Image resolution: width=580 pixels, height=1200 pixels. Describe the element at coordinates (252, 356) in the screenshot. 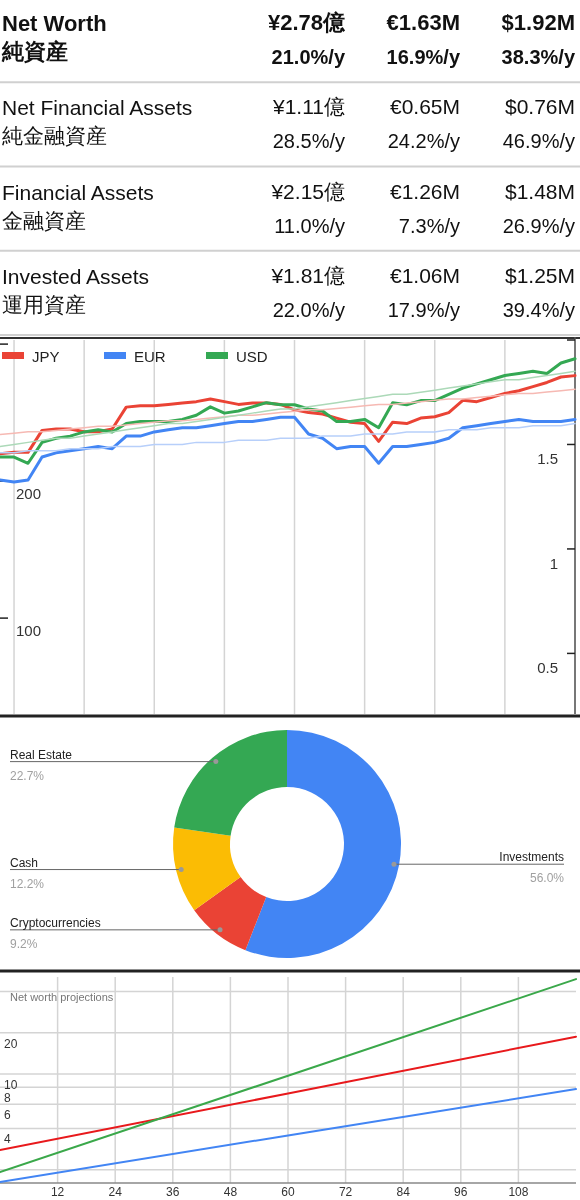

I see `legend-label: USD` at that location.